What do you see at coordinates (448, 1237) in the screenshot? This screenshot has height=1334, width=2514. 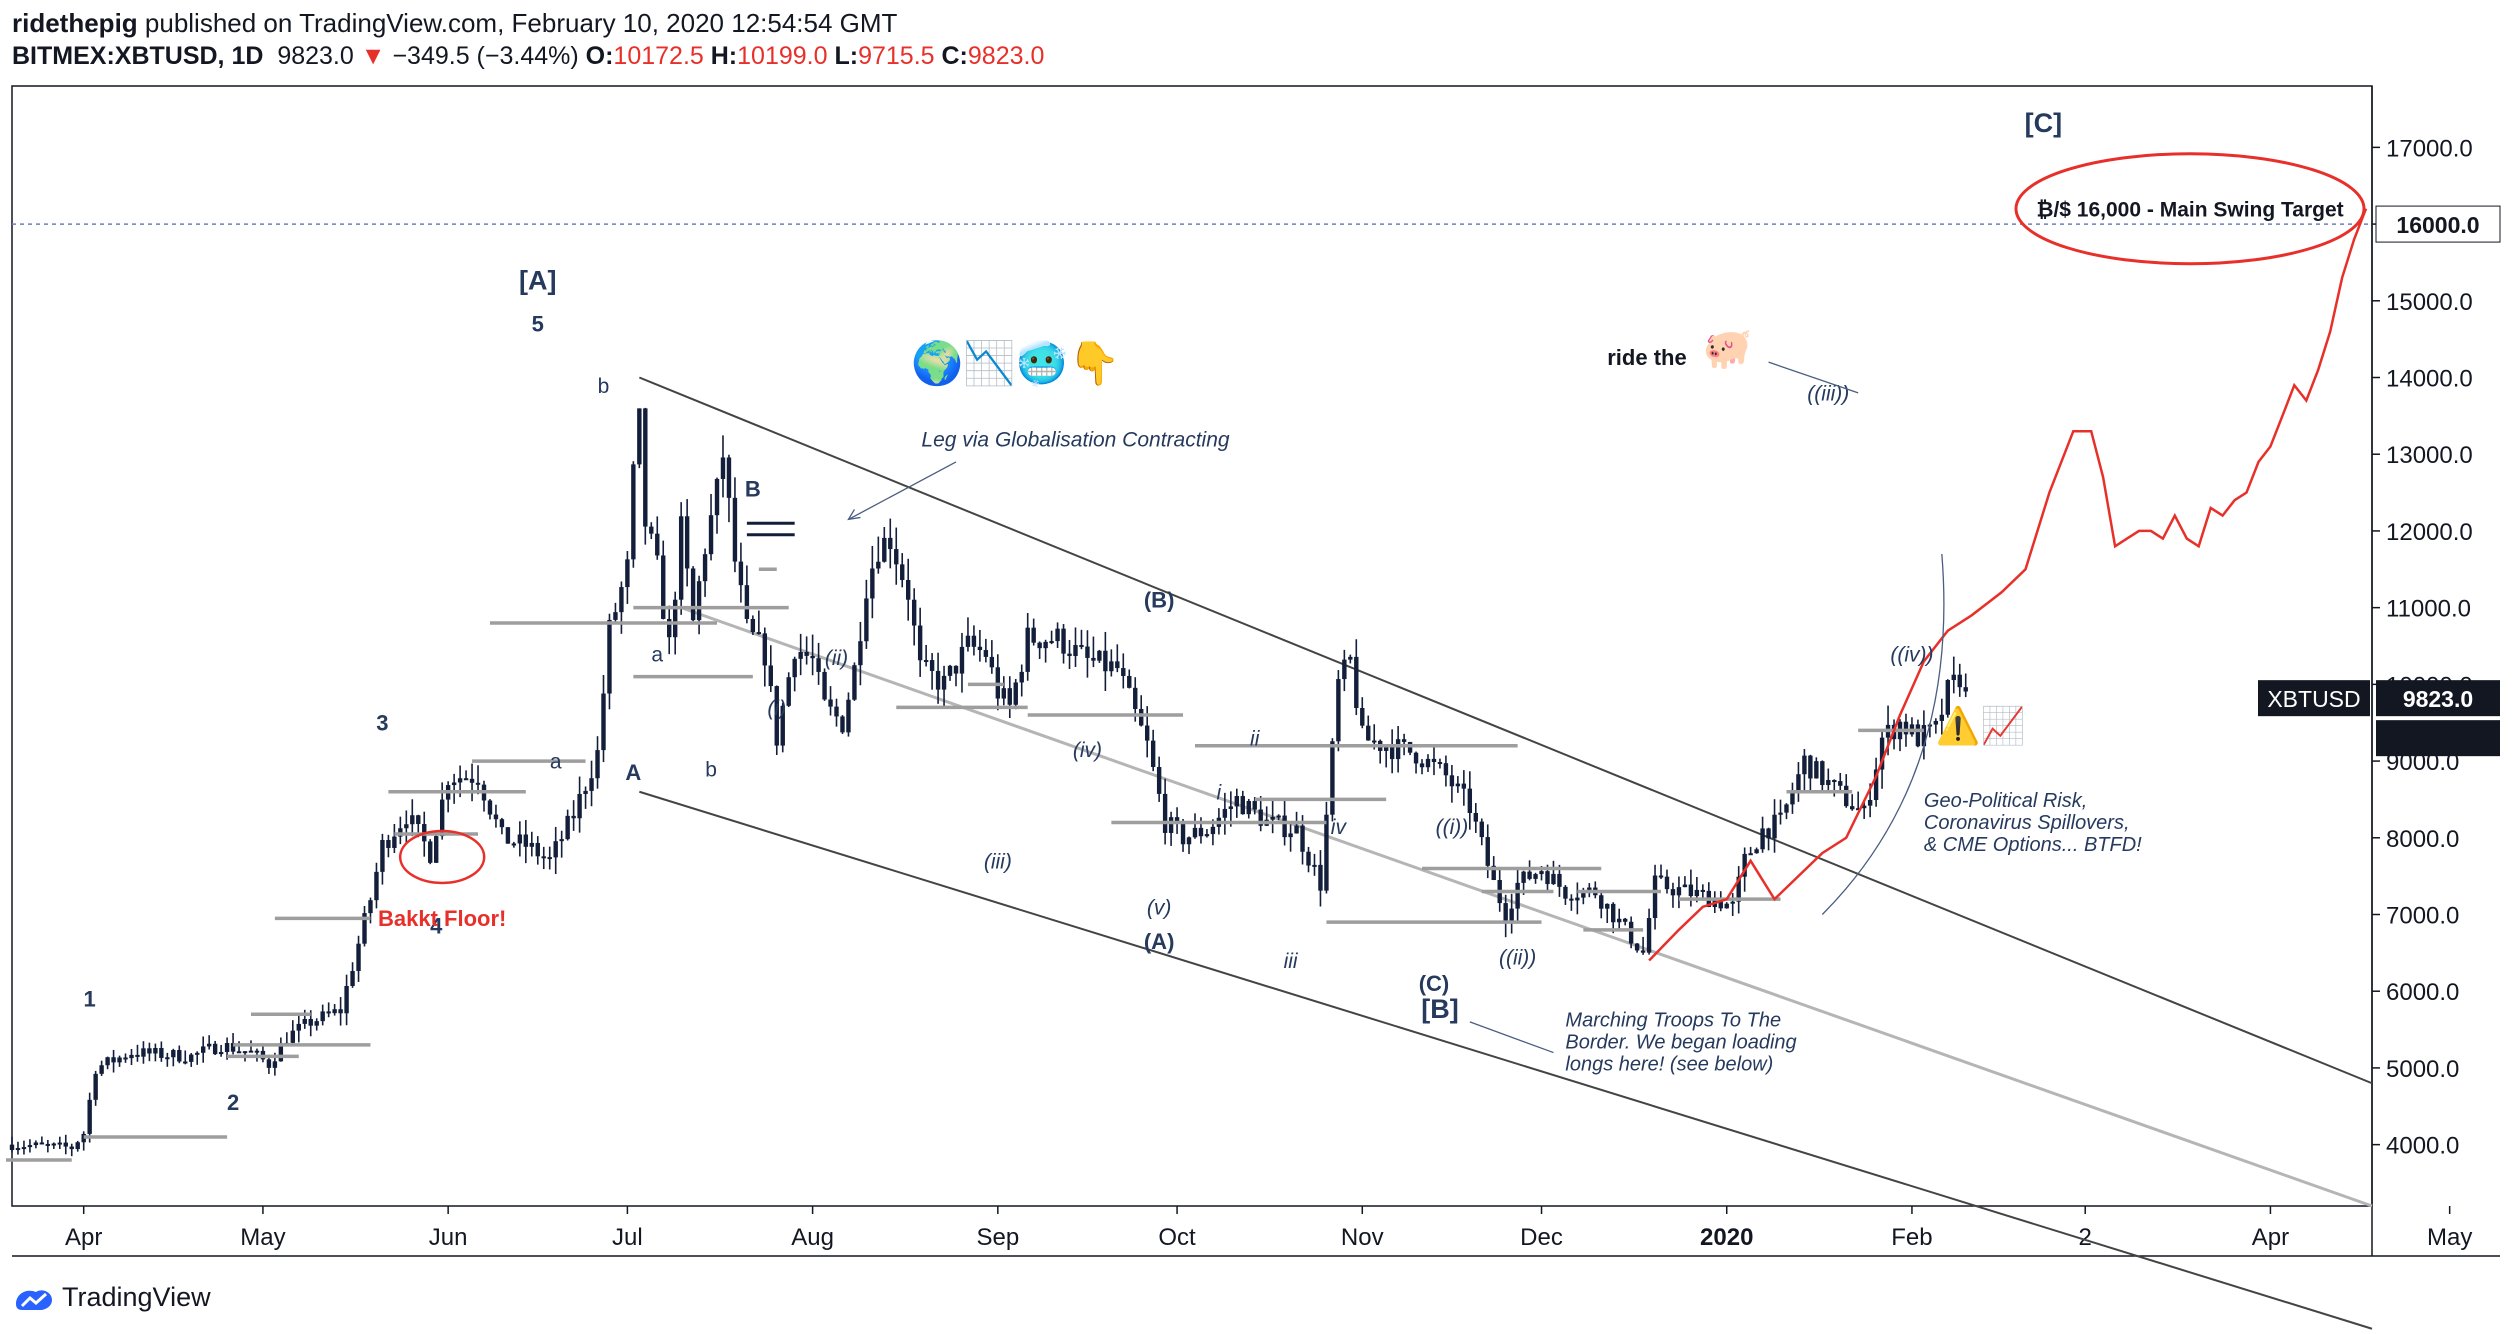 I see `x-tick-label: Jun` at bounding box center [448, 1237].